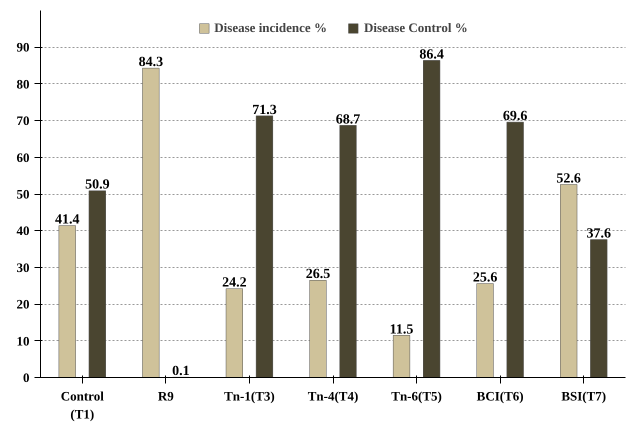 Image resolution: width=644 pixels, height=428 pixels. What do you see at coordinates (416, 28) in the screenshot?
I see `legend-label: Disease Control %` at bounding box center [416, 28].